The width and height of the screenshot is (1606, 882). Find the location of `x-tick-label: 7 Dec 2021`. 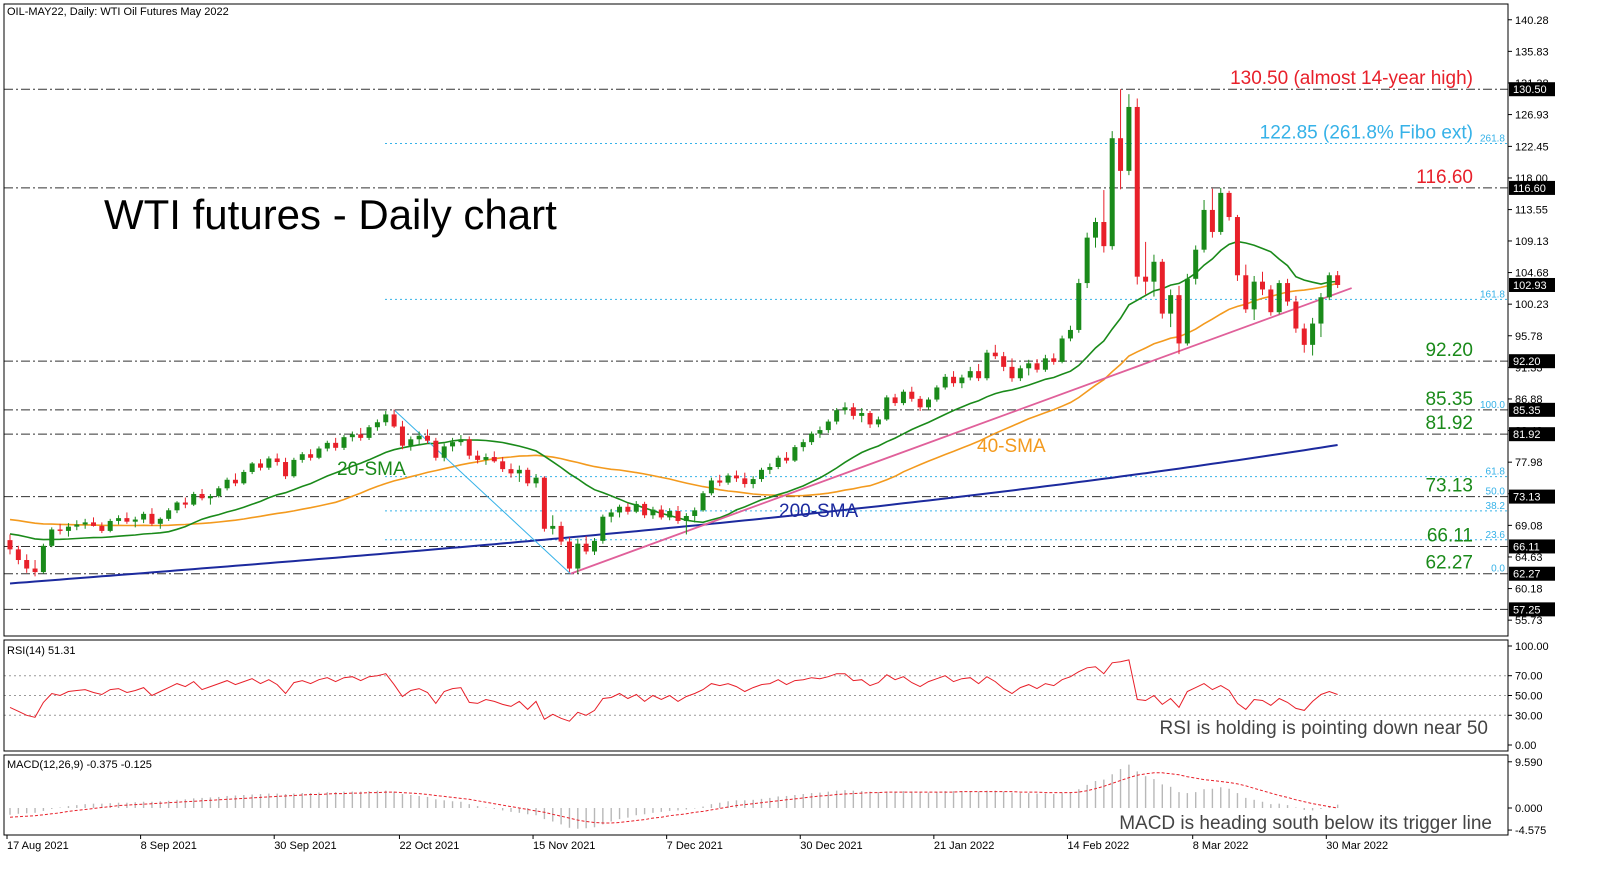

x-tick-label: 7 Dec 2021 is located at coordinates (695, 846).